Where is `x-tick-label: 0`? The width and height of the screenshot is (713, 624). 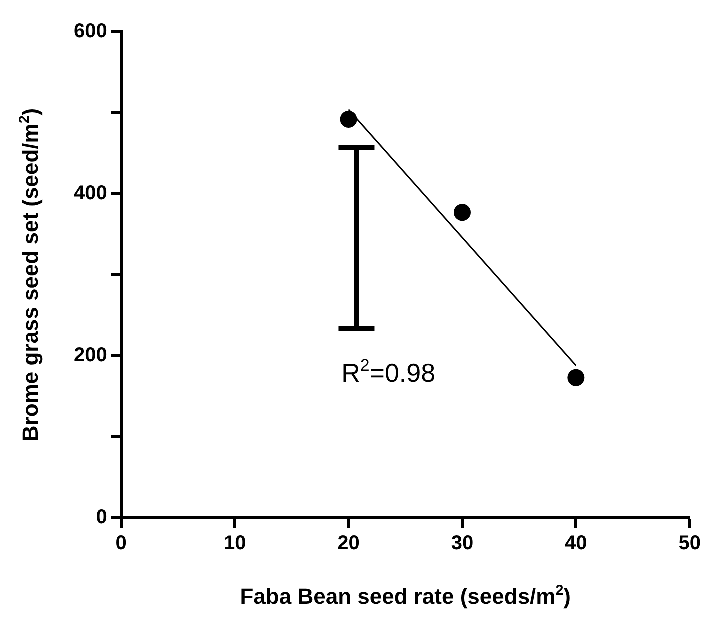 x-tick-label: 0 is located at coordinates (121, 543).